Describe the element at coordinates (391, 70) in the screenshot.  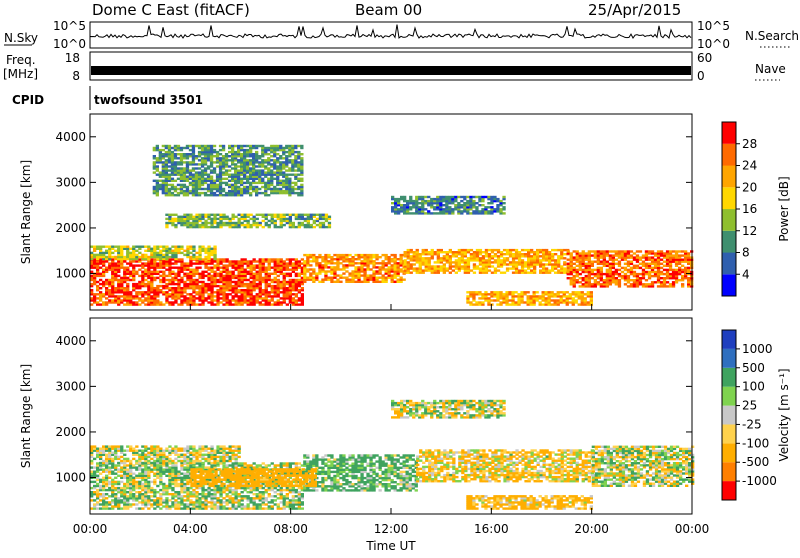
I see `freq-trace` at that location.